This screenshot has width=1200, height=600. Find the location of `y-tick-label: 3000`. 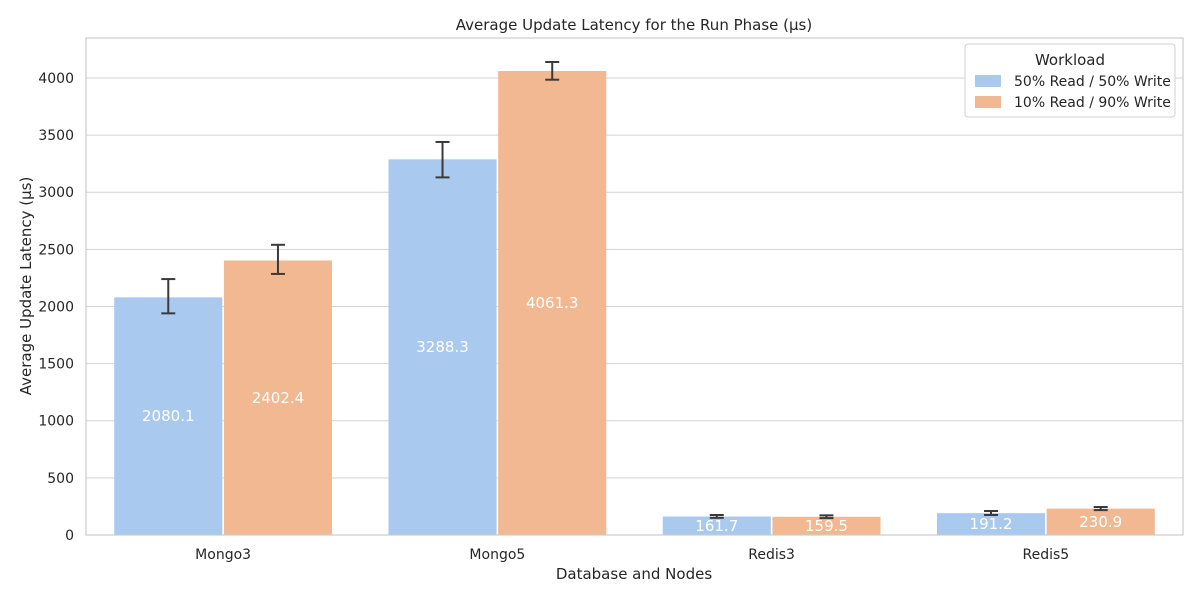

y-tick-label: 3000 is located at coordinates (56, 193).